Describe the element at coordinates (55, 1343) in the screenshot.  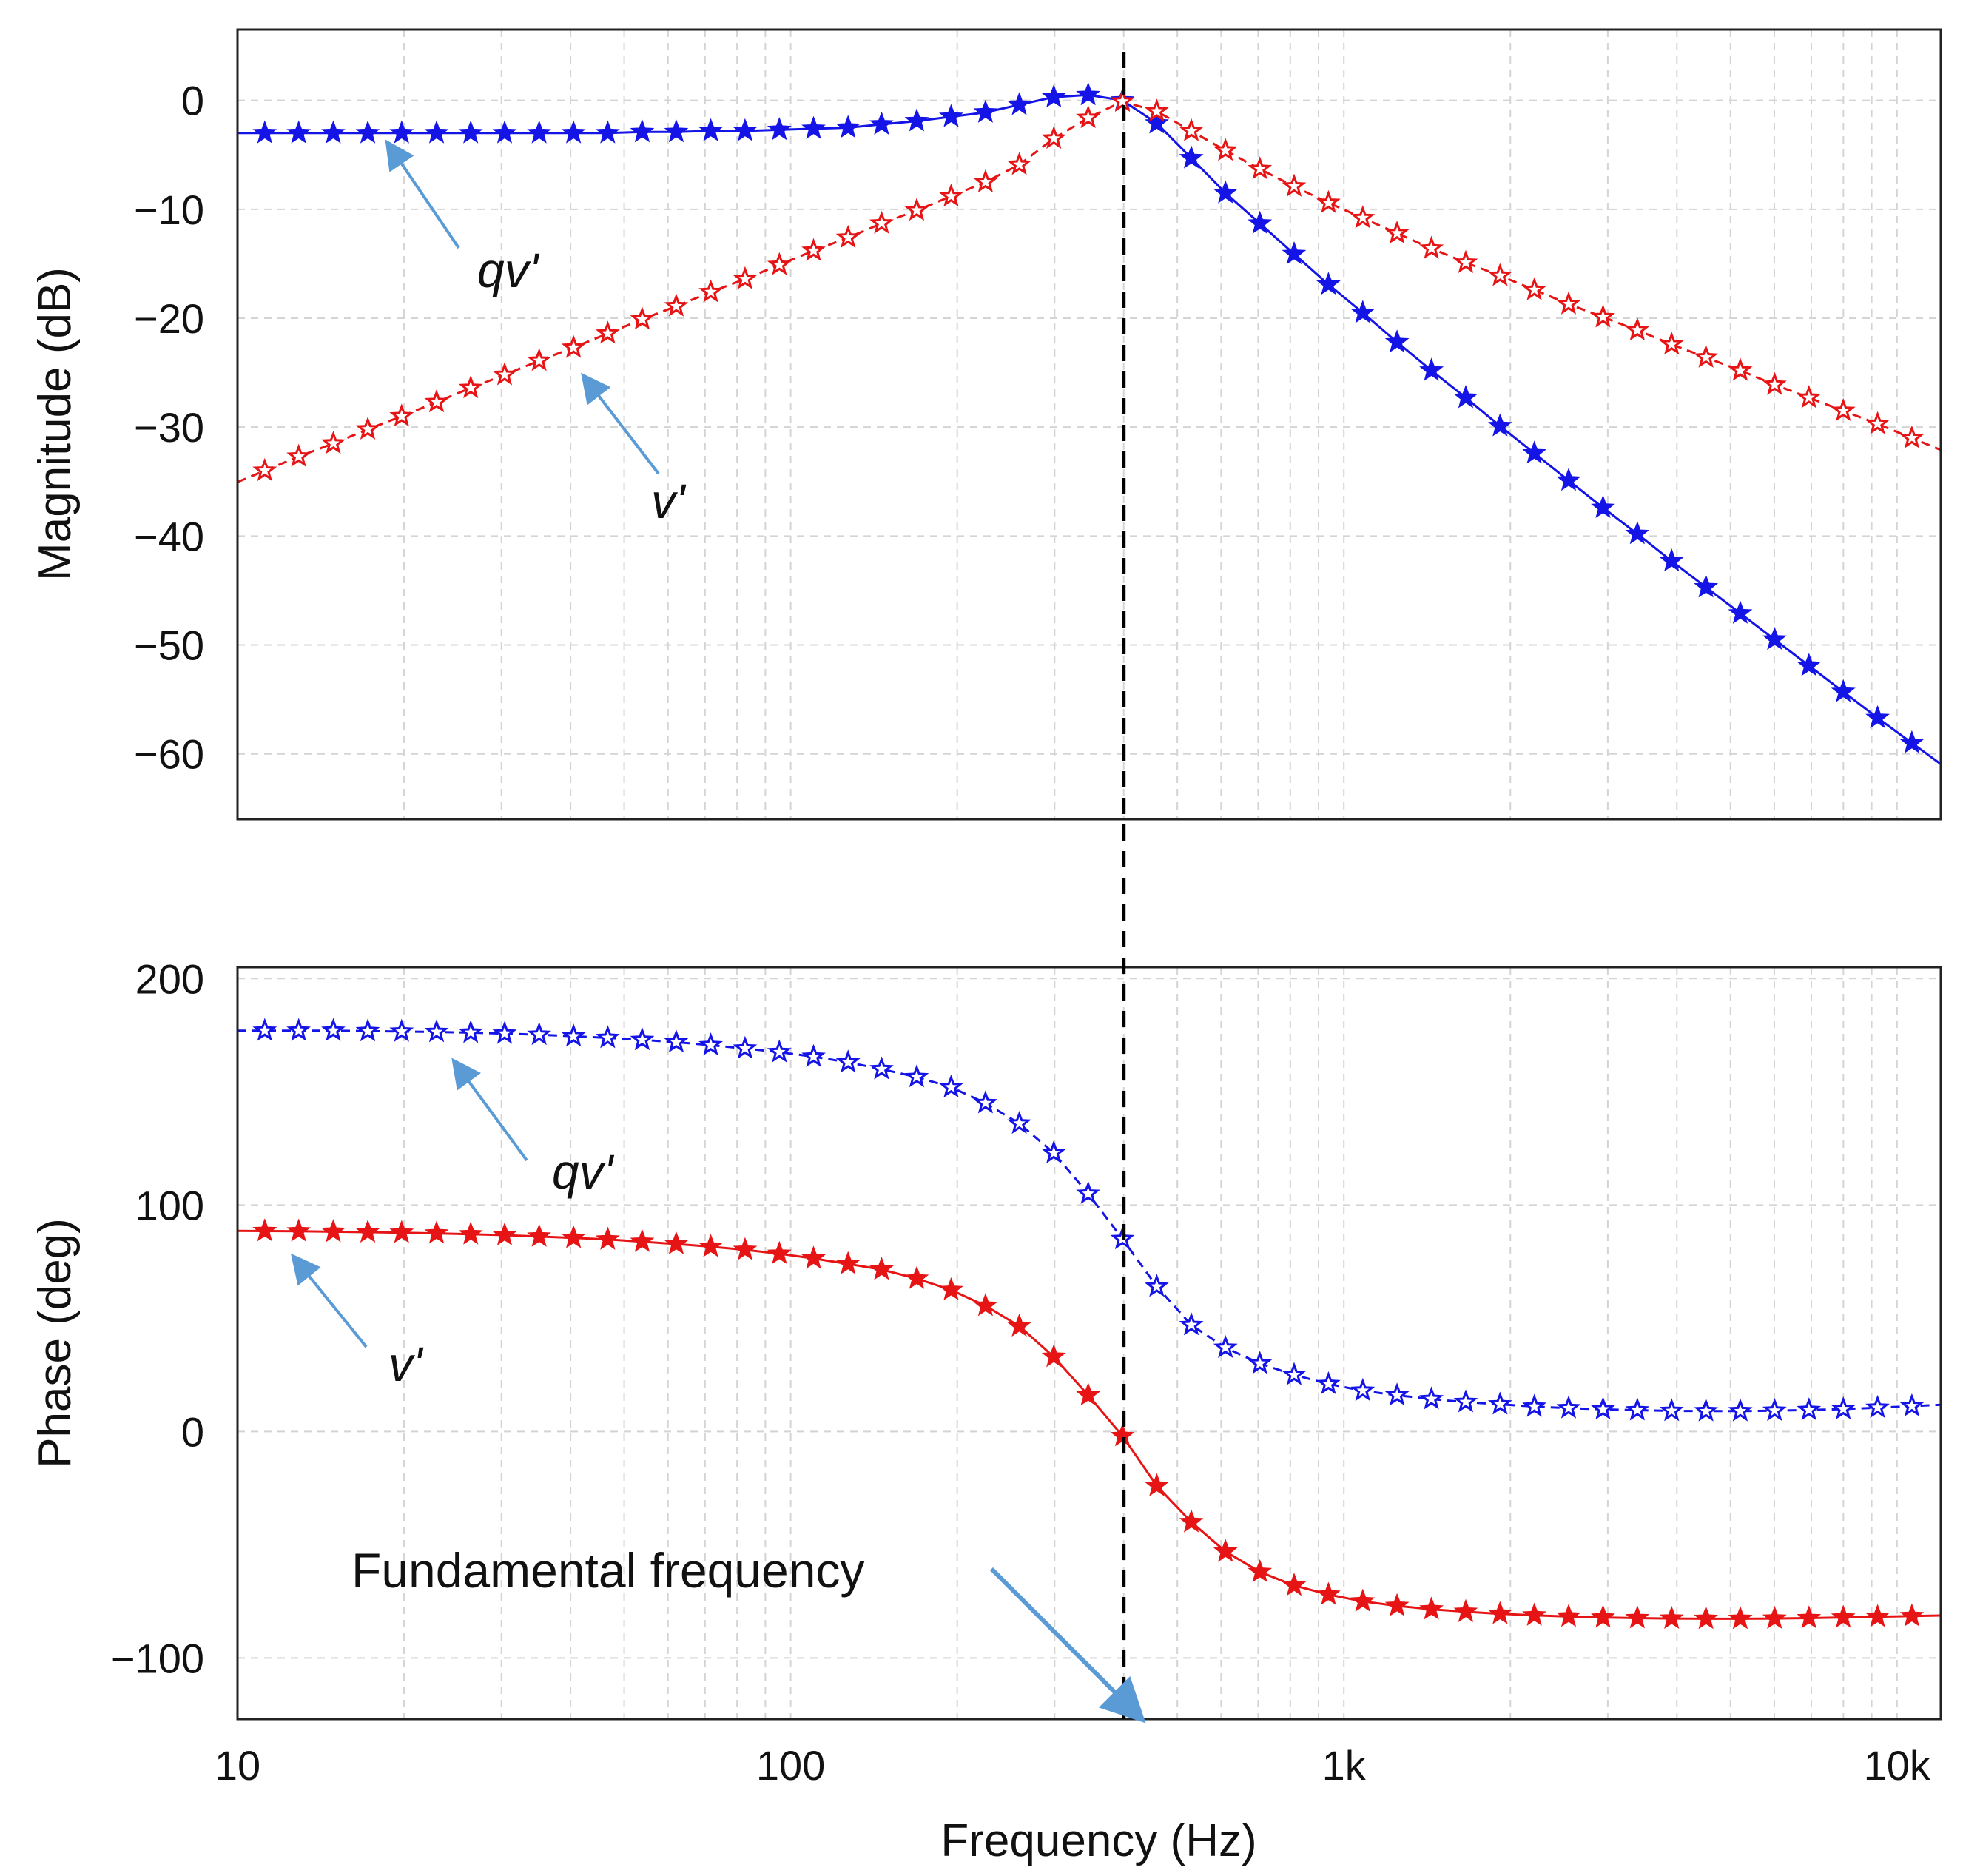
I see `phase-y-axis-title: Phase (deg)` at that location.